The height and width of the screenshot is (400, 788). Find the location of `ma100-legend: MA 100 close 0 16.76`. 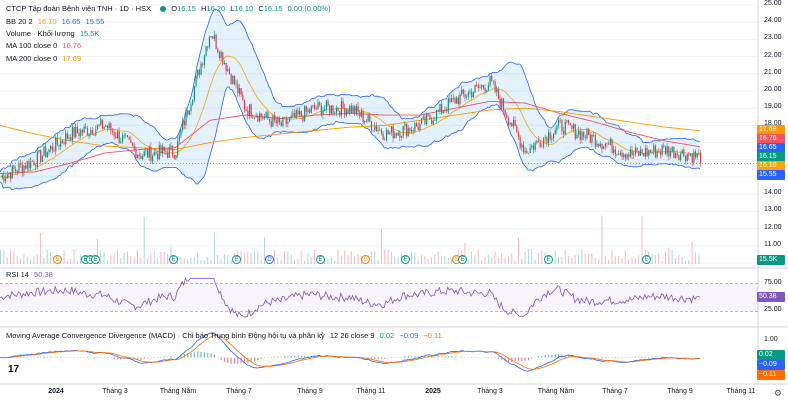

ma100-legend: MA 100 close 0 16.76 is located at coordinates (45, 45).